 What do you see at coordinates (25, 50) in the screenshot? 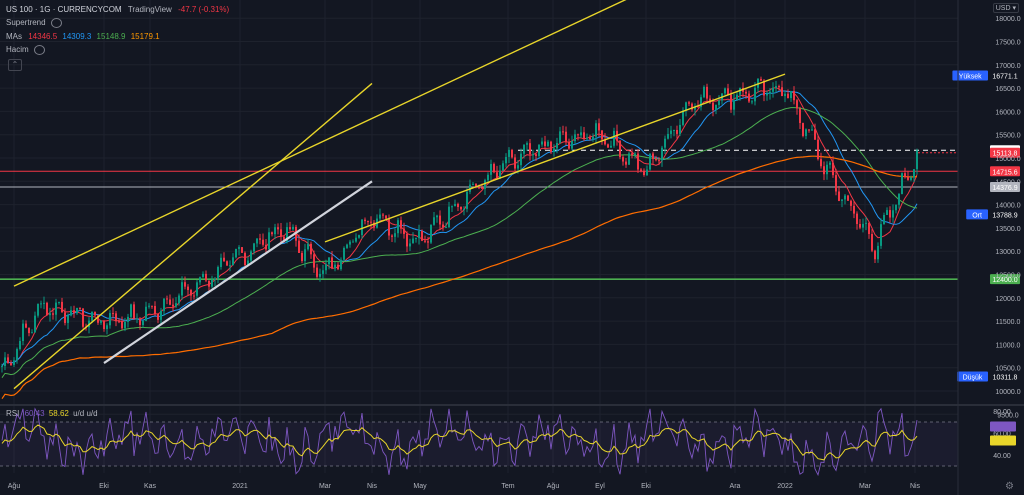
I see `volume-legend: Hacim` at bounding box center [25, 50].